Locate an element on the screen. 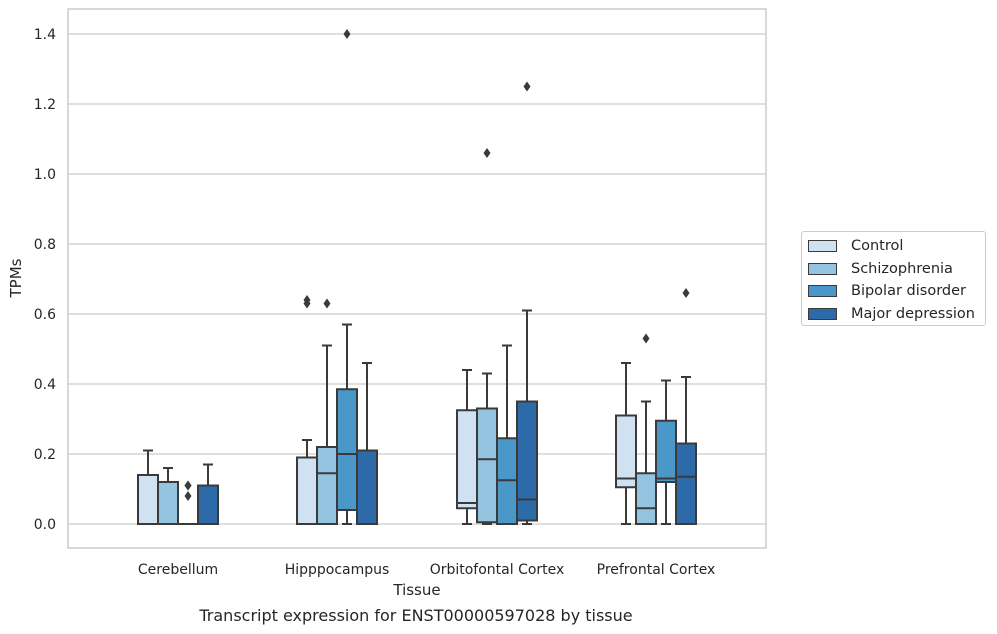 The image size is (997, 634). legend-item: Control is located at coordinates (855, 246).